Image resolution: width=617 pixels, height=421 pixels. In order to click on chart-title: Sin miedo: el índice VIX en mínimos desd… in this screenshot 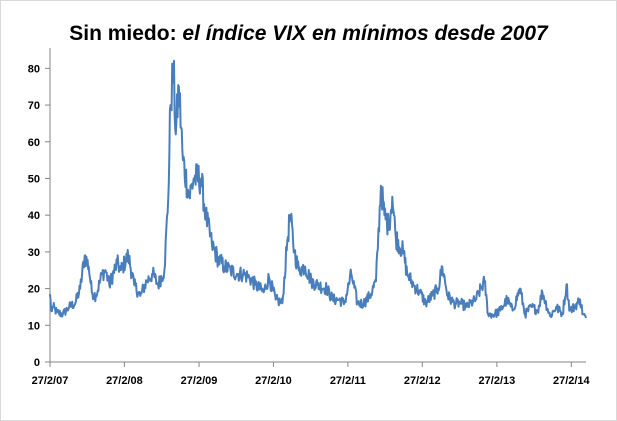, I will do `click(308, 34)`.